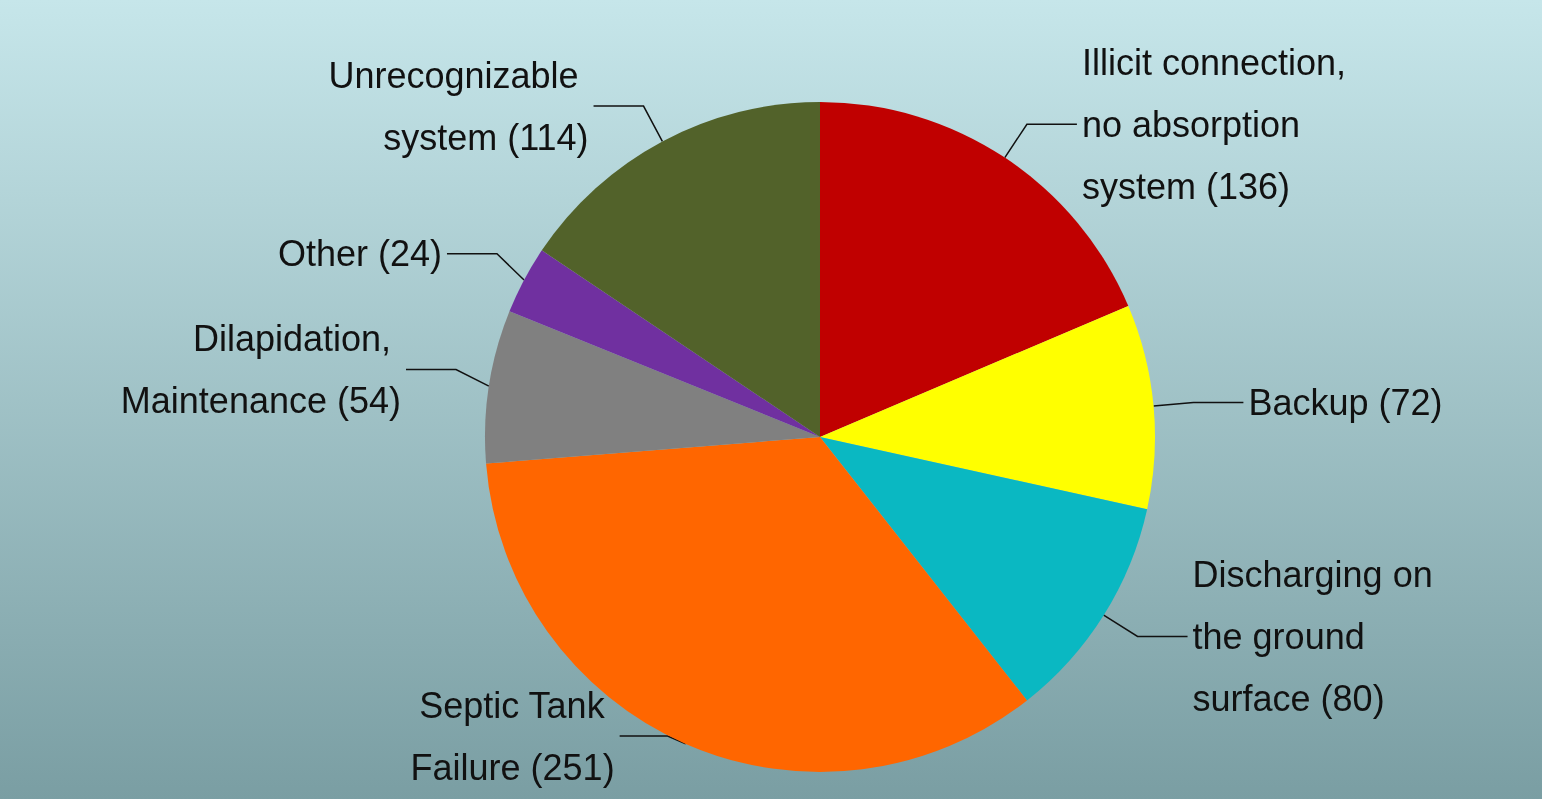  What do you see at coordinates (458, 106) in the screenshot?
I see `slice-label: Unrecognizable system (114)` at bounding box center [458, 106].